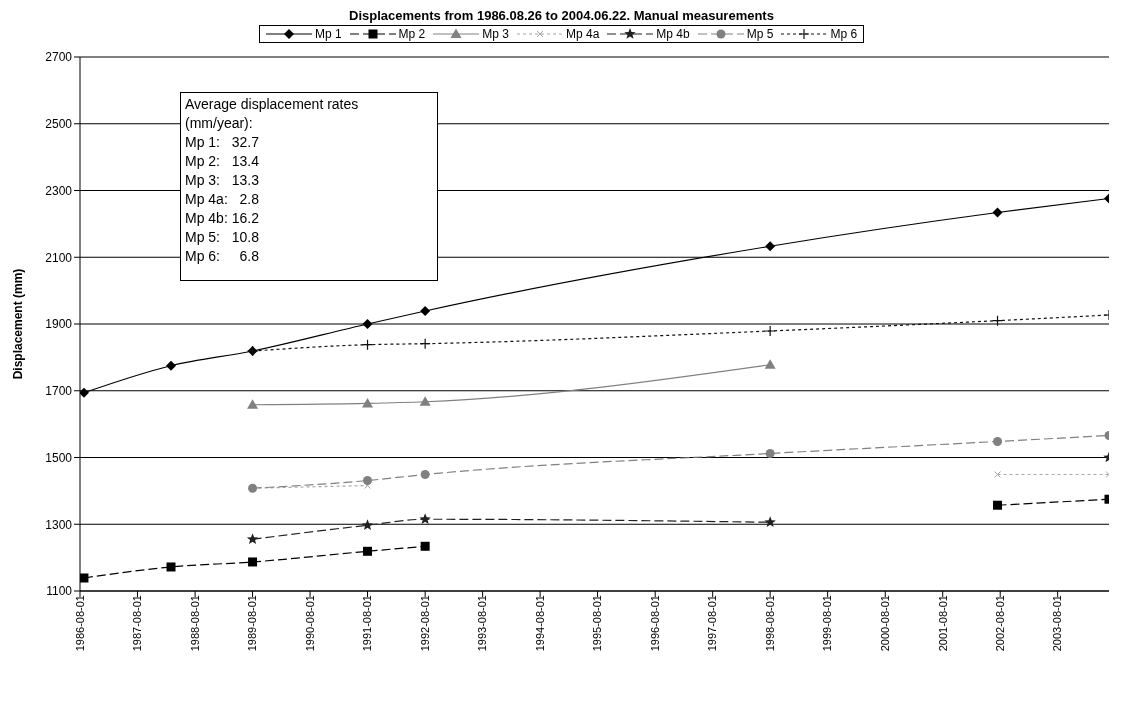  What do you see at coordinates (222, 237) in the screenshot?
I see `annotation: Mp 5: 10.8` at bounding box center [222, 237].